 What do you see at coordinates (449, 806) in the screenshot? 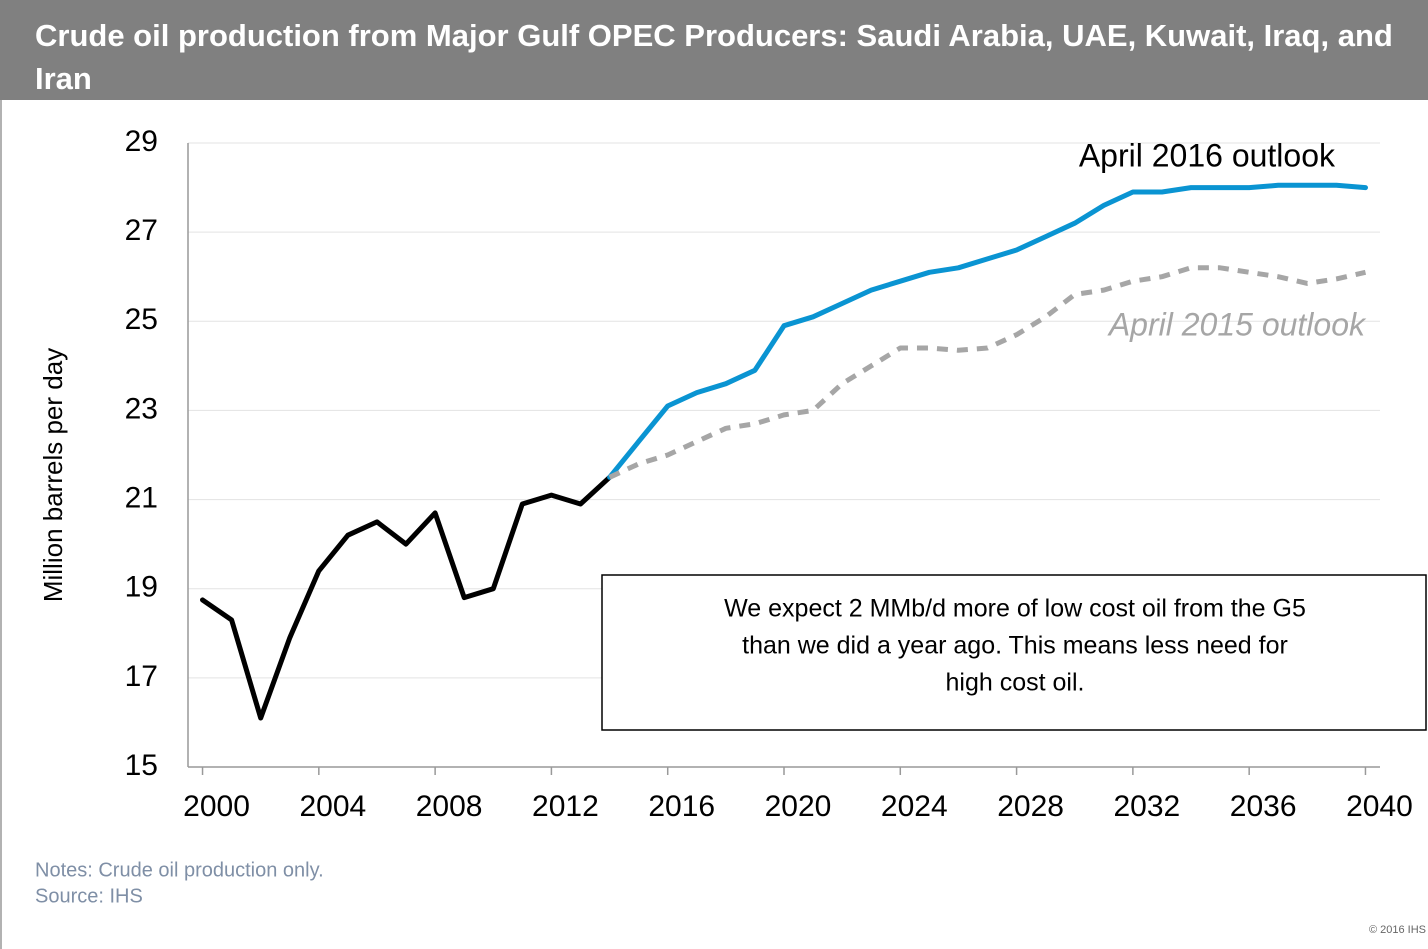
I see `x-tick-label: 2008` at bounding box center [449, 806].